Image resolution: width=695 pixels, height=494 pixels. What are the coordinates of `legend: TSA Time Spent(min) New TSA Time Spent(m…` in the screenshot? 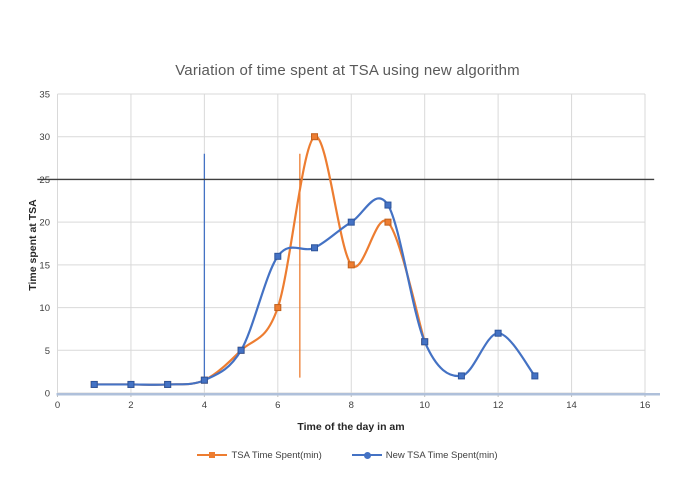 It's located at (347, 455).